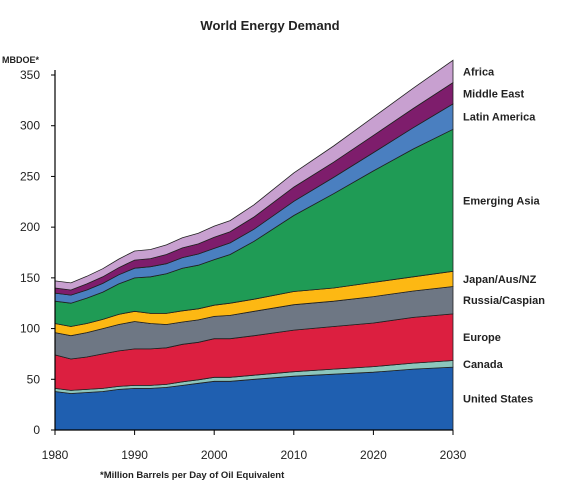  Describe the element at coordinates (214, 455) in the screenshot. I see `x-tick-label: 2000` at that location.